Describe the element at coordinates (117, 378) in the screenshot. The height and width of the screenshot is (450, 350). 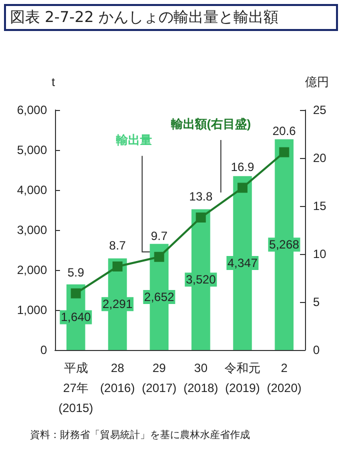
I see `x-tick-label: 28 (2016)` at that location.